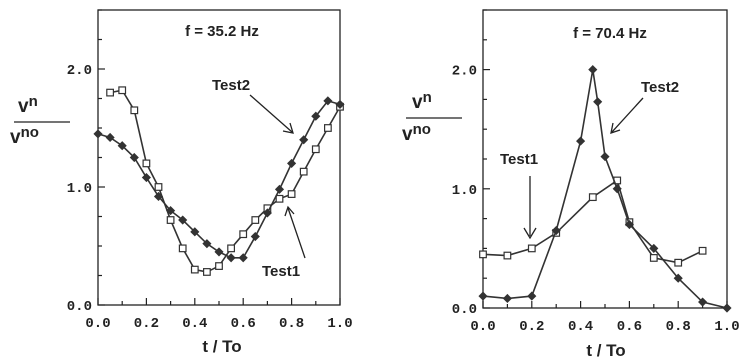 The height and width of the screenshot is (360, 743). Describe the element at coordinates (281, 271) in the screenshot. I see `annotation-test1-left: Test1` at that location.